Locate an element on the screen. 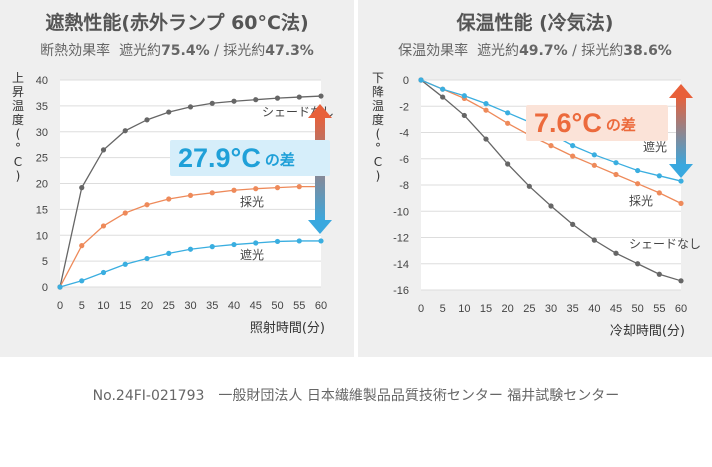  y-tick-label: -8 is located at coordinates (404, 186).